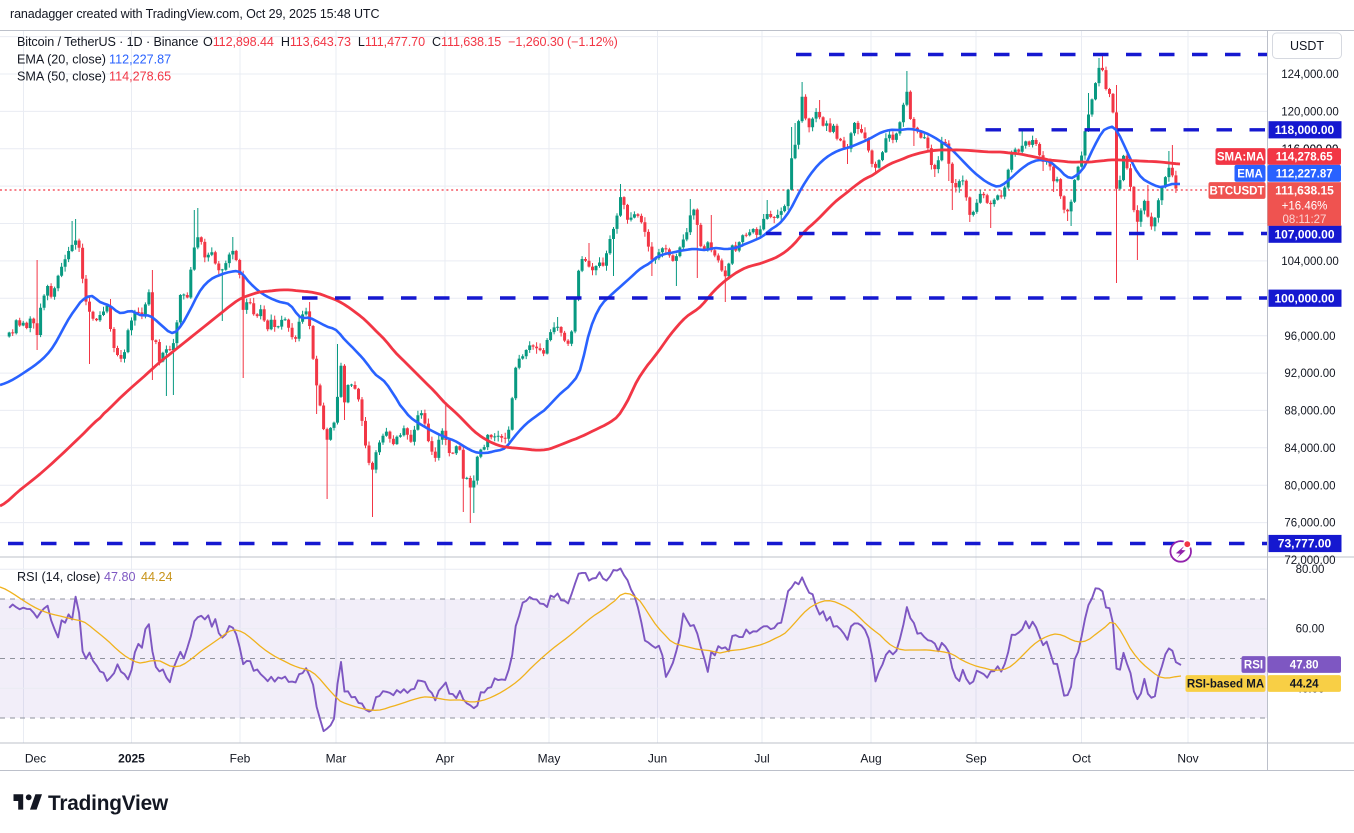 Image resolution: width=1354 pixels, height=833 pixels. What do you see at coordinates (1304, 298) in the screenshot?
I see `svg-text: 100,000.00` at bounding box center [1304, 298].